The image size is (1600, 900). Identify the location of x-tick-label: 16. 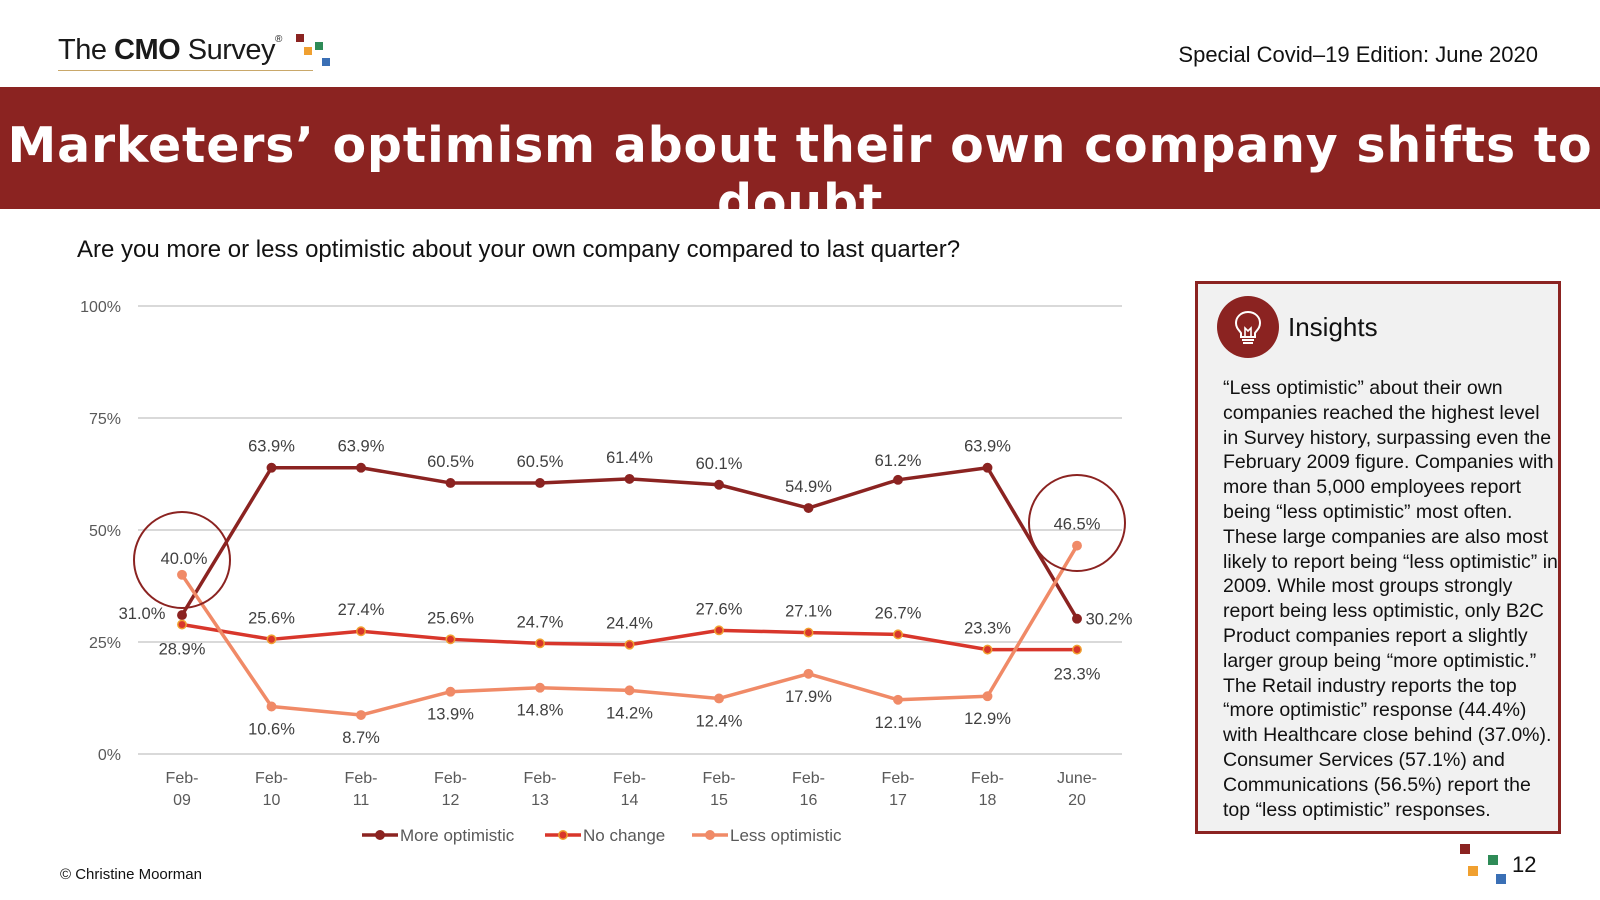
(809, 800).